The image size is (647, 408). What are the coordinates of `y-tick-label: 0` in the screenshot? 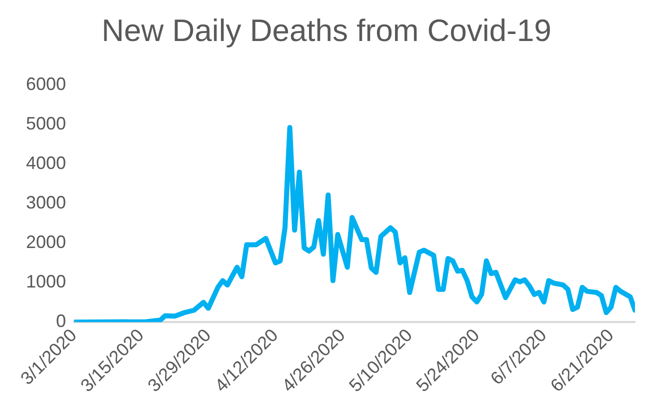 It's located at (61, 321).